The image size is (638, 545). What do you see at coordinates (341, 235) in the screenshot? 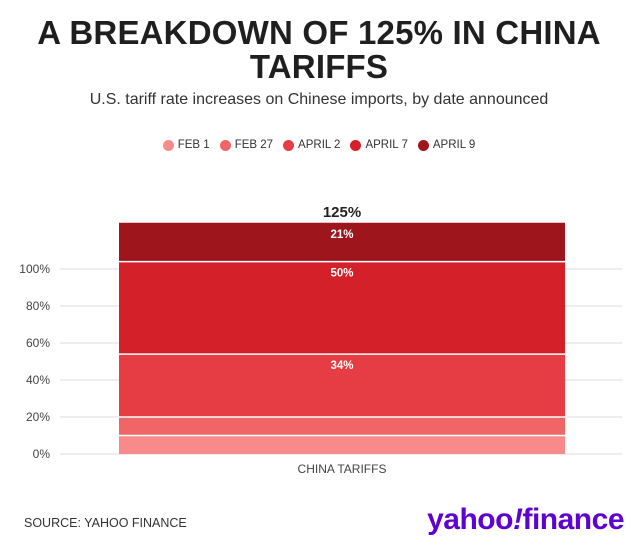
I see `data-label: 21%` at bounding box center [341, 235].